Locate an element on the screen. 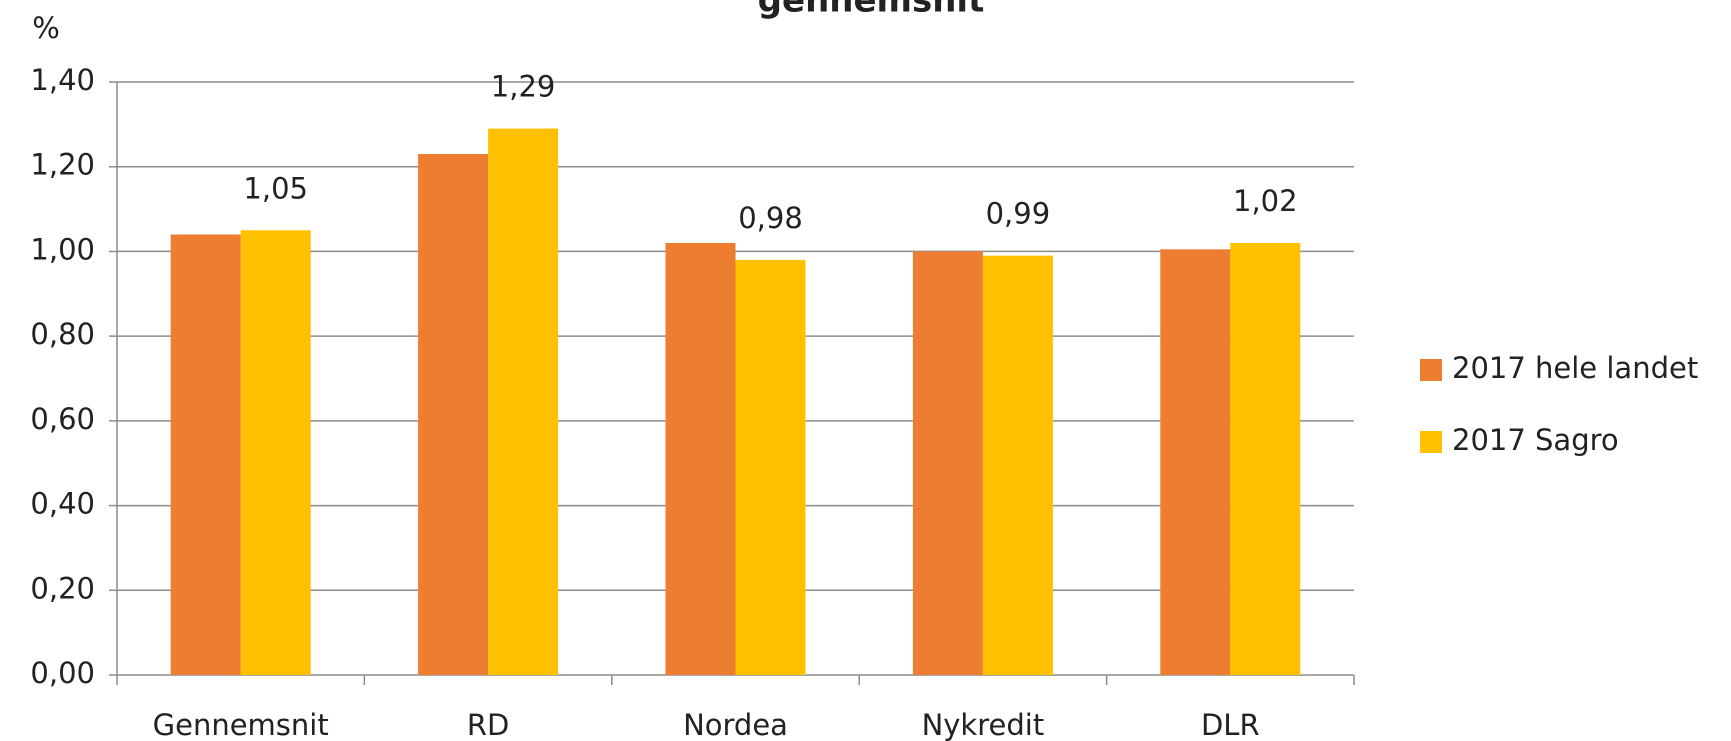 Image resolution: width=1731 pixels, height=741 pixels. y-tick-label: 0,00 is located at coordinates (62, 673).